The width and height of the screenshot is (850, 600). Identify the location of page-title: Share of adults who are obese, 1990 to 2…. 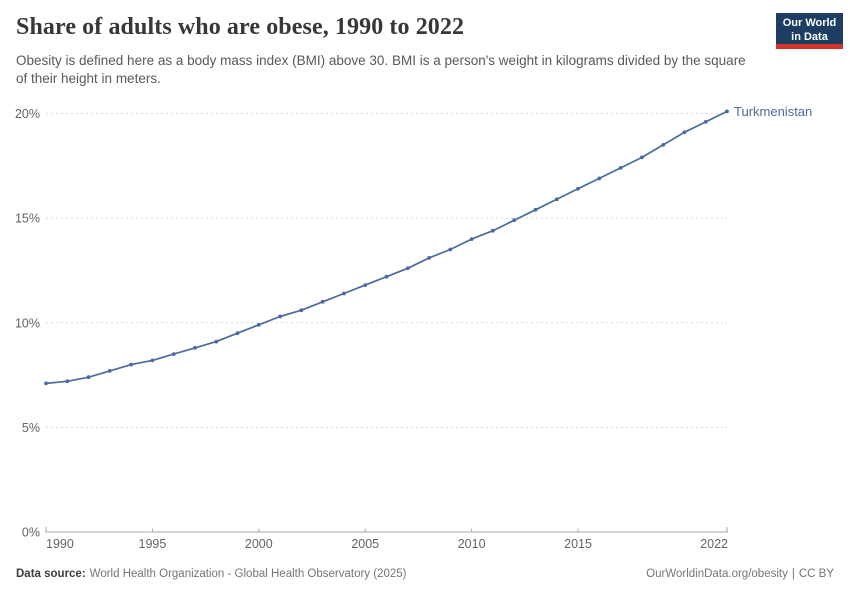
(240, 27).